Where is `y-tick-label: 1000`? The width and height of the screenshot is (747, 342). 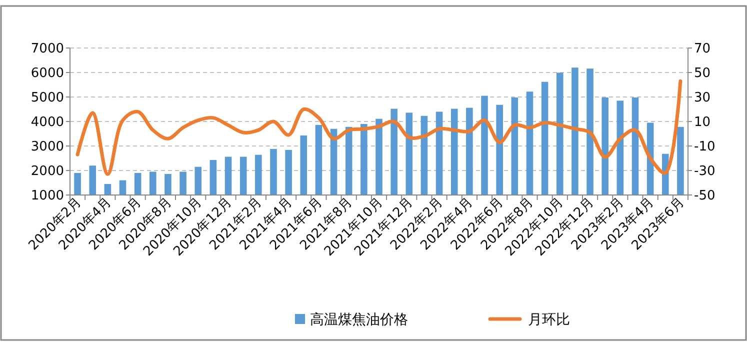
y-tick-label: 1000 is located at coordinates (47, 196).